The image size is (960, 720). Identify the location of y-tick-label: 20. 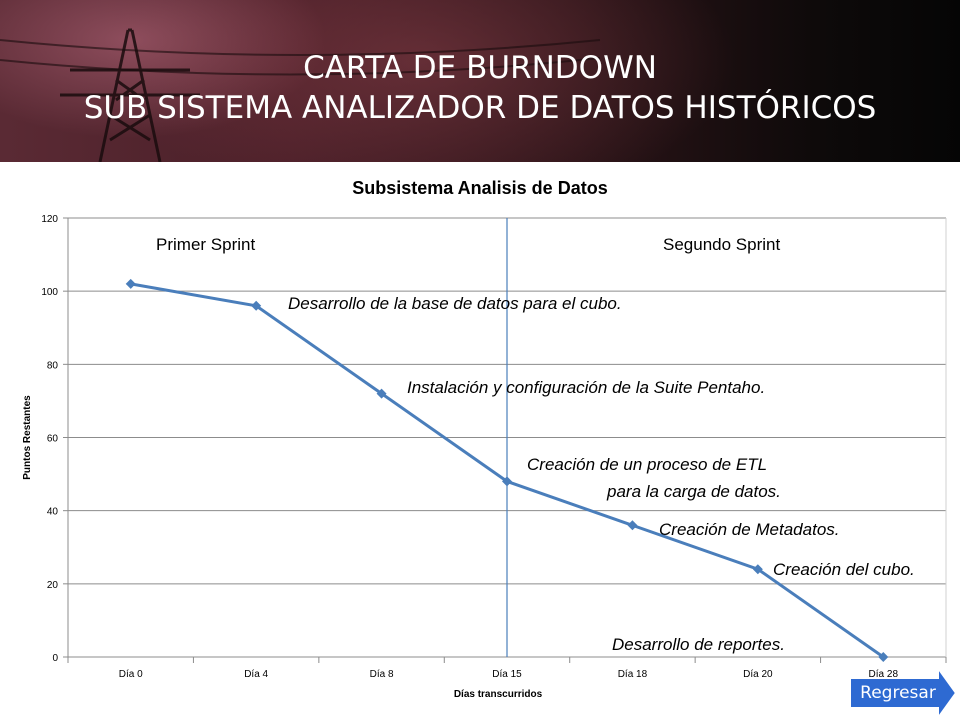
(53, 585).